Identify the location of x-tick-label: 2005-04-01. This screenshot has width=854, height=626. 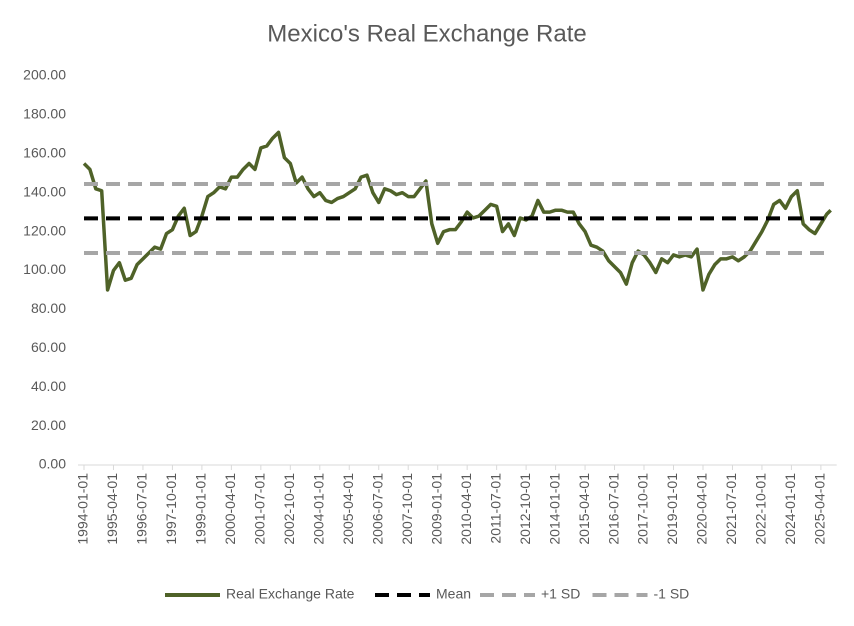
(348, 509).